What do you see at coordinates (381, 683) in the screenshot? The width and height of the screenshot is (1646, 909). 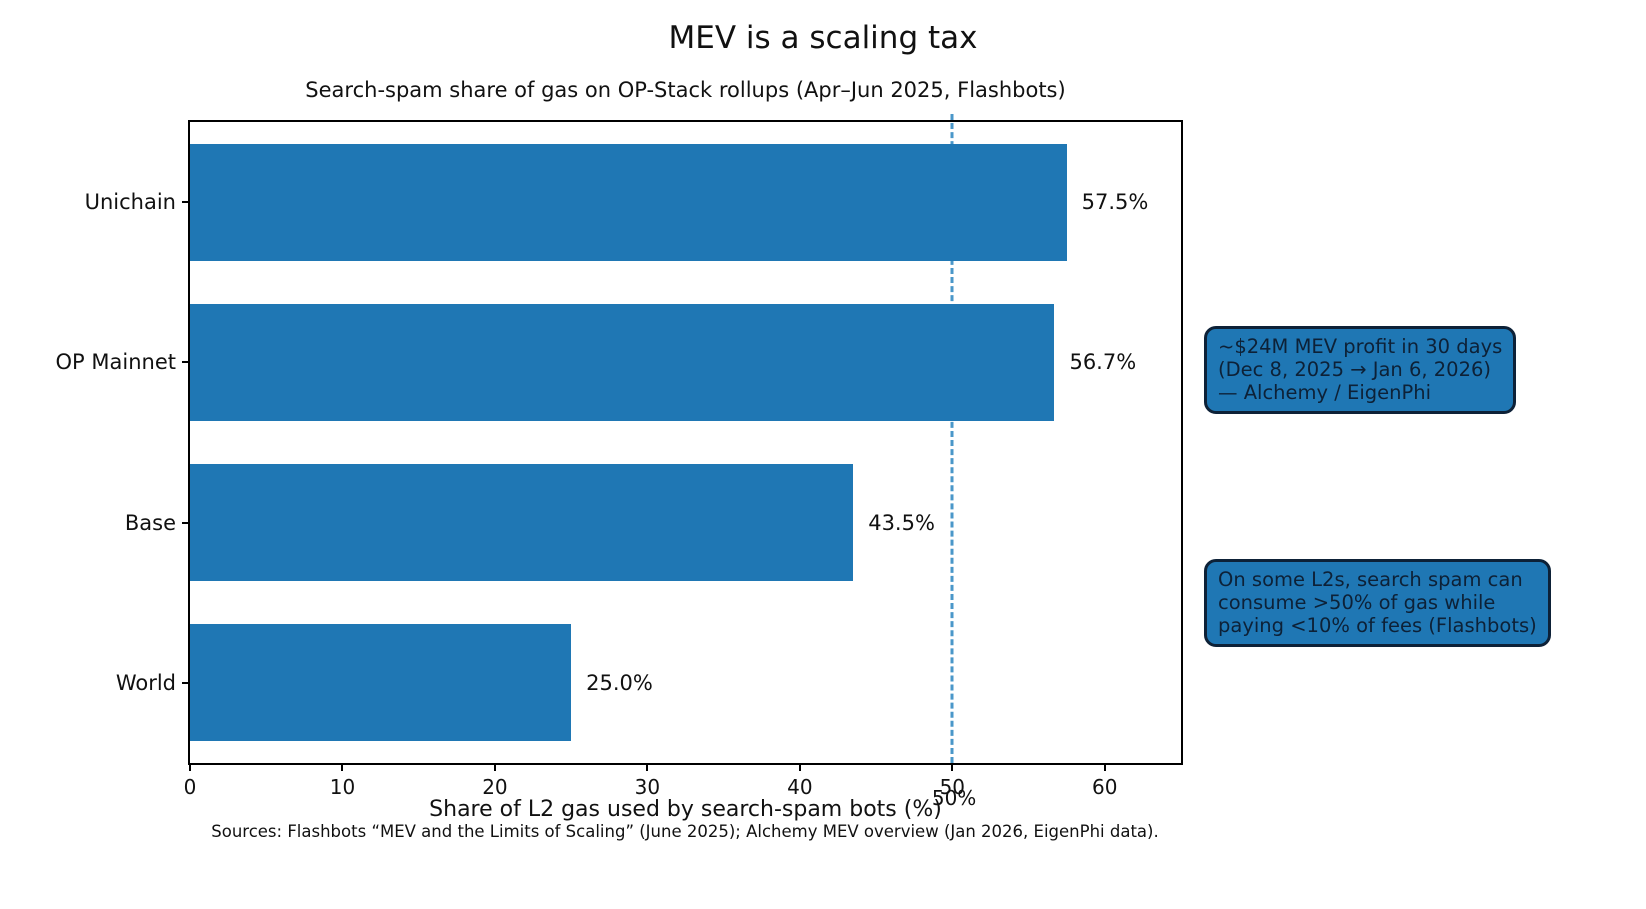 I see `bar-world` at bounding box center [381, 683].